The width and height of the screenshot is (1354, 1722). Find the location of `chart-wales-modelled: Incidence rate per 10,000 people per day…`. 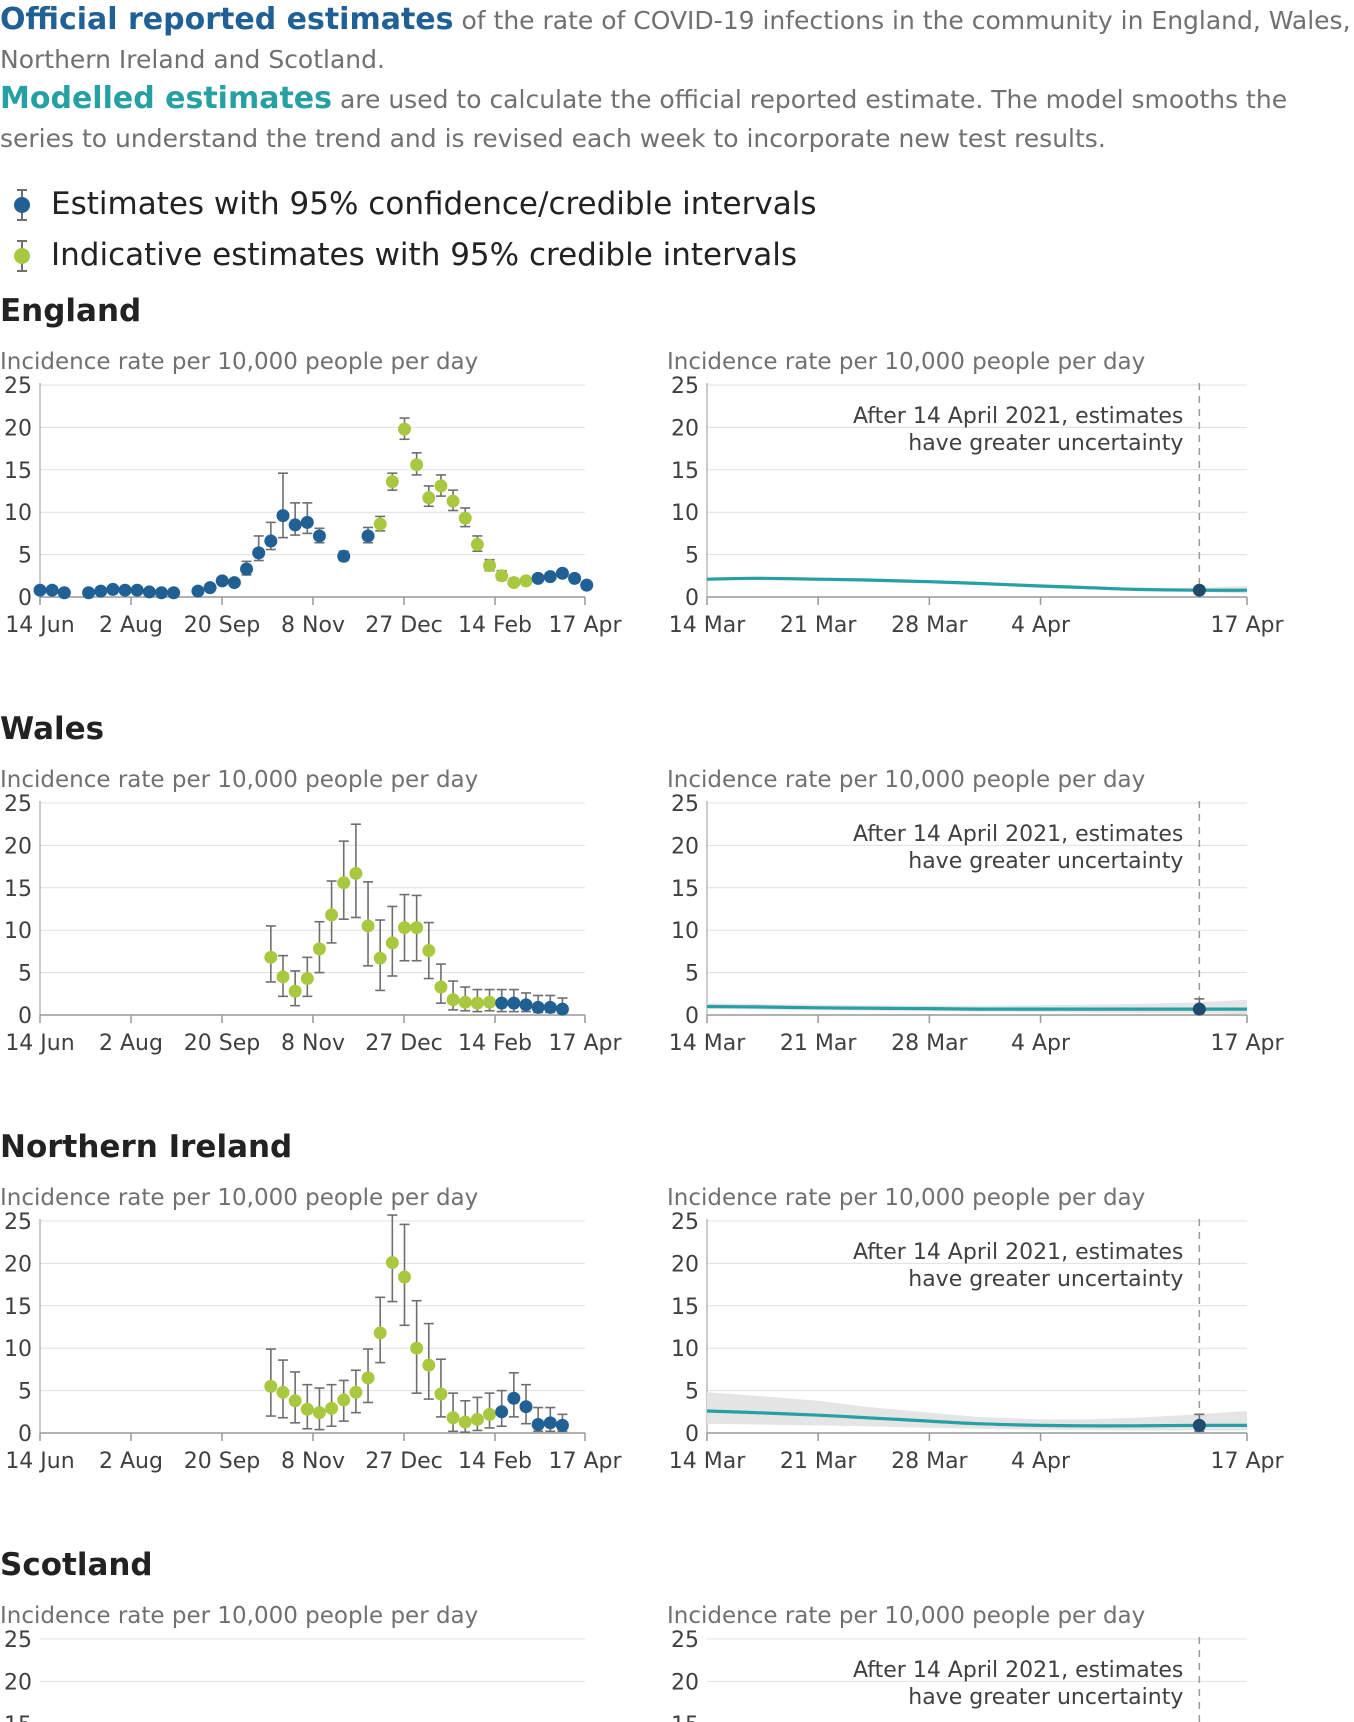

chart-wales-modelled: Incidence rate per 10,000 people per day… is located at coordinates (975, 911).